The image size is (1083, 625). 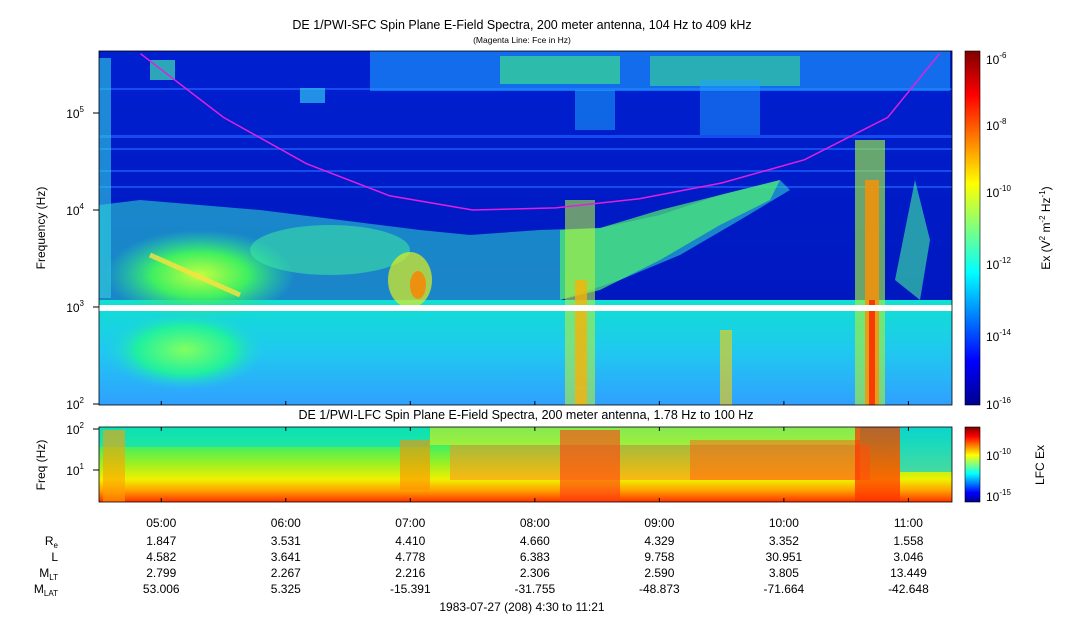 I want to click on footer-timerange: 1983-07-27 (208) 4:30 to 11:21, so click(x=522, y=607).